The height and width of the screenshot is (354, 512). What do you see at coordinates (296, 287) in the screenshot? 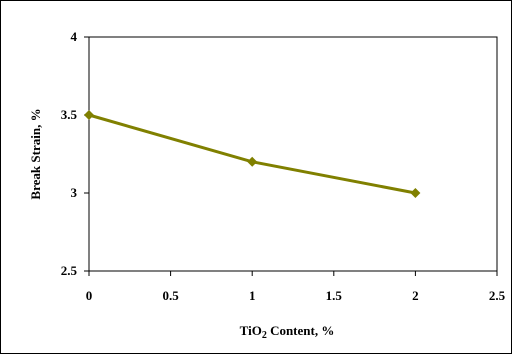
I see `x-axis: 0 0.5 1 1.5 2 2.5` at bounding box center [296, 287].